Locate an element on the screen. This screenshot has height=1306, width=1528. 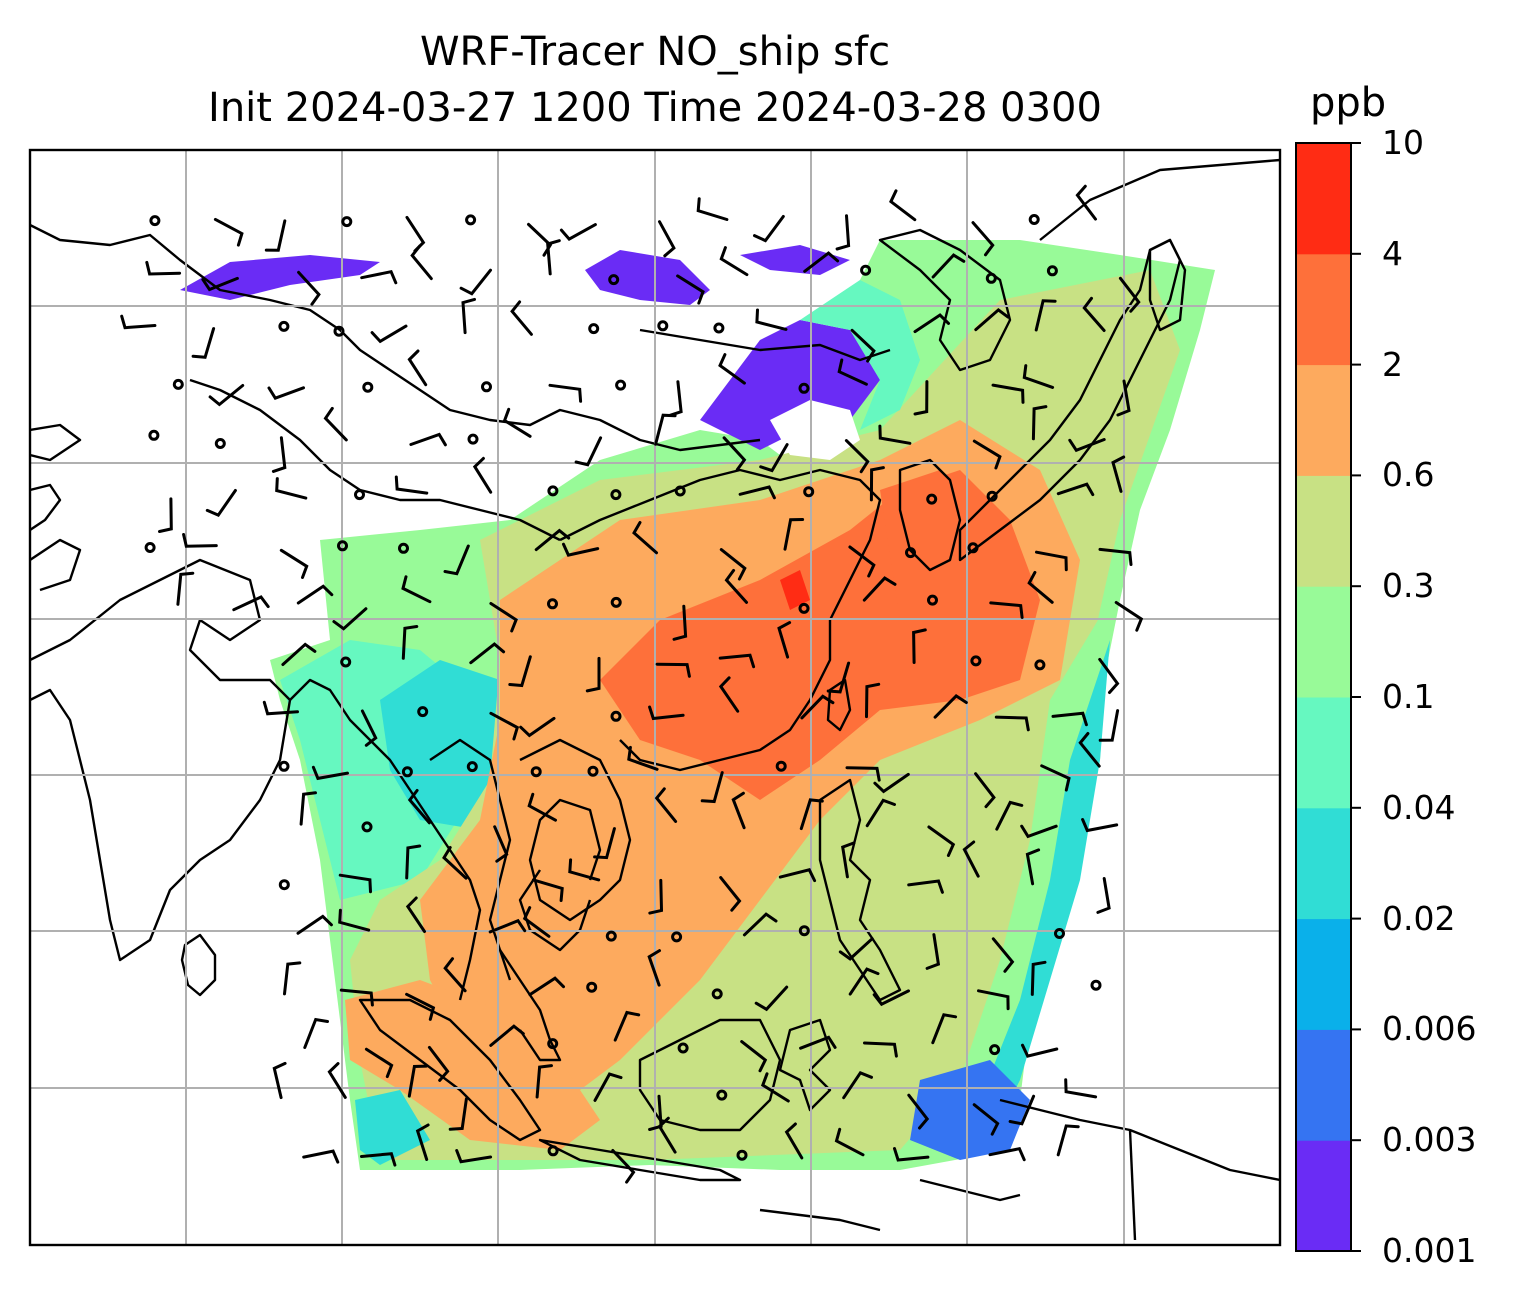
field-low-southeast is located at coordinates (970, 1110).